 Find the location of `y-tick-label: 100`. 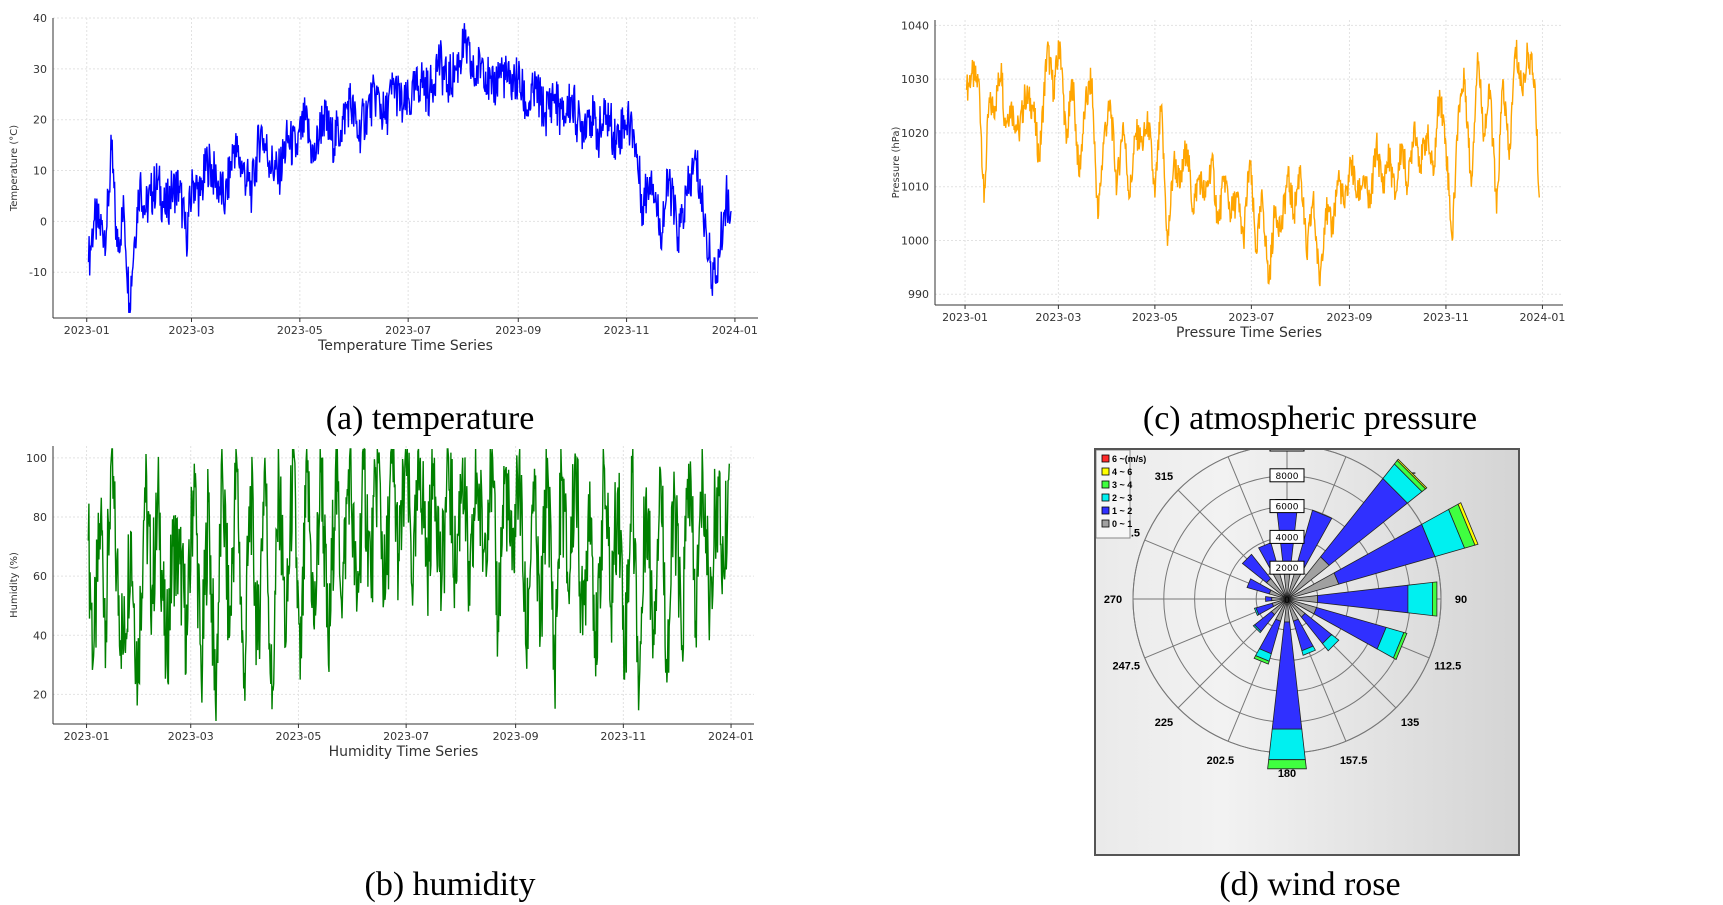

y-tick-label: 100 is located at coordinates (36, 458).